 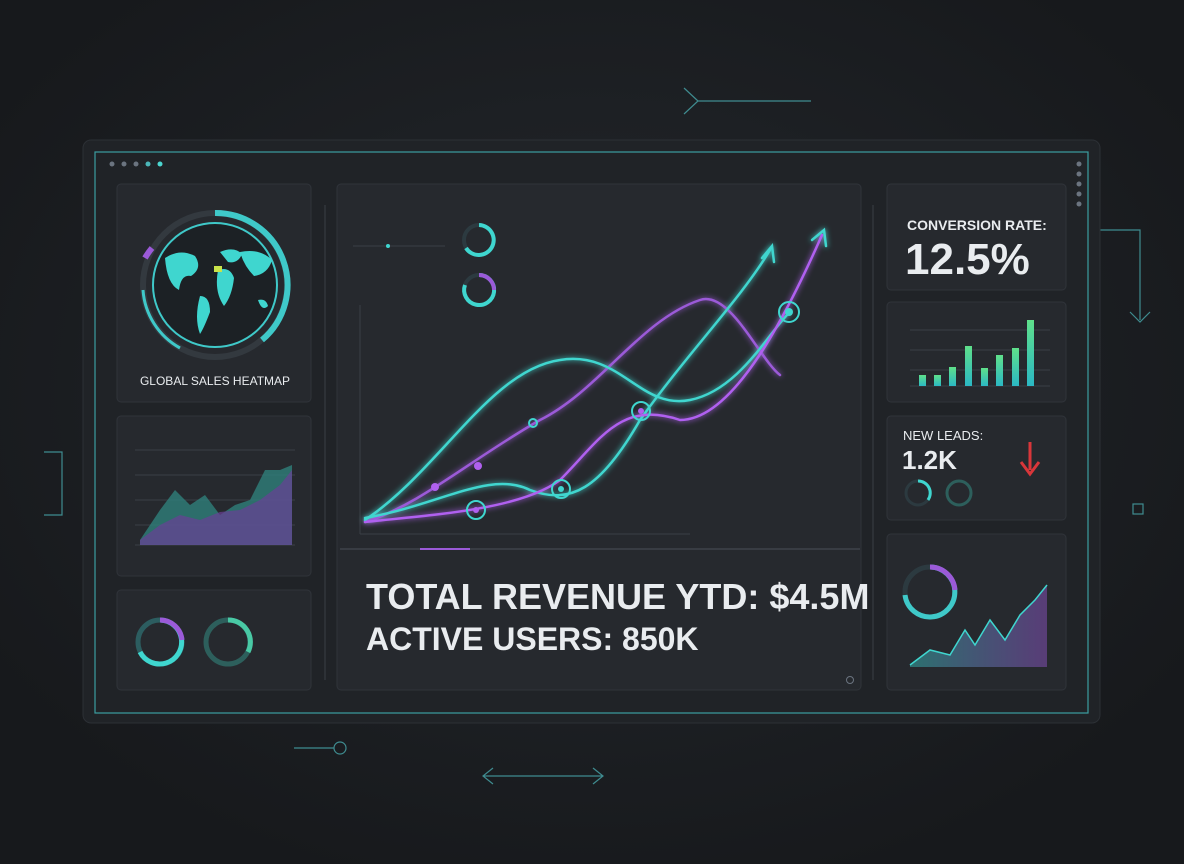 I want to click on bar-panel, so click(x=976, y=352).